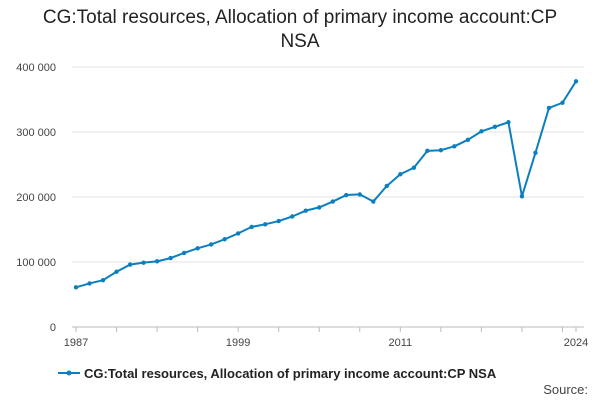  Describe the element at coordinates (238, 343) in the screenshot. I see `x-tick-label: 1999` at that location.